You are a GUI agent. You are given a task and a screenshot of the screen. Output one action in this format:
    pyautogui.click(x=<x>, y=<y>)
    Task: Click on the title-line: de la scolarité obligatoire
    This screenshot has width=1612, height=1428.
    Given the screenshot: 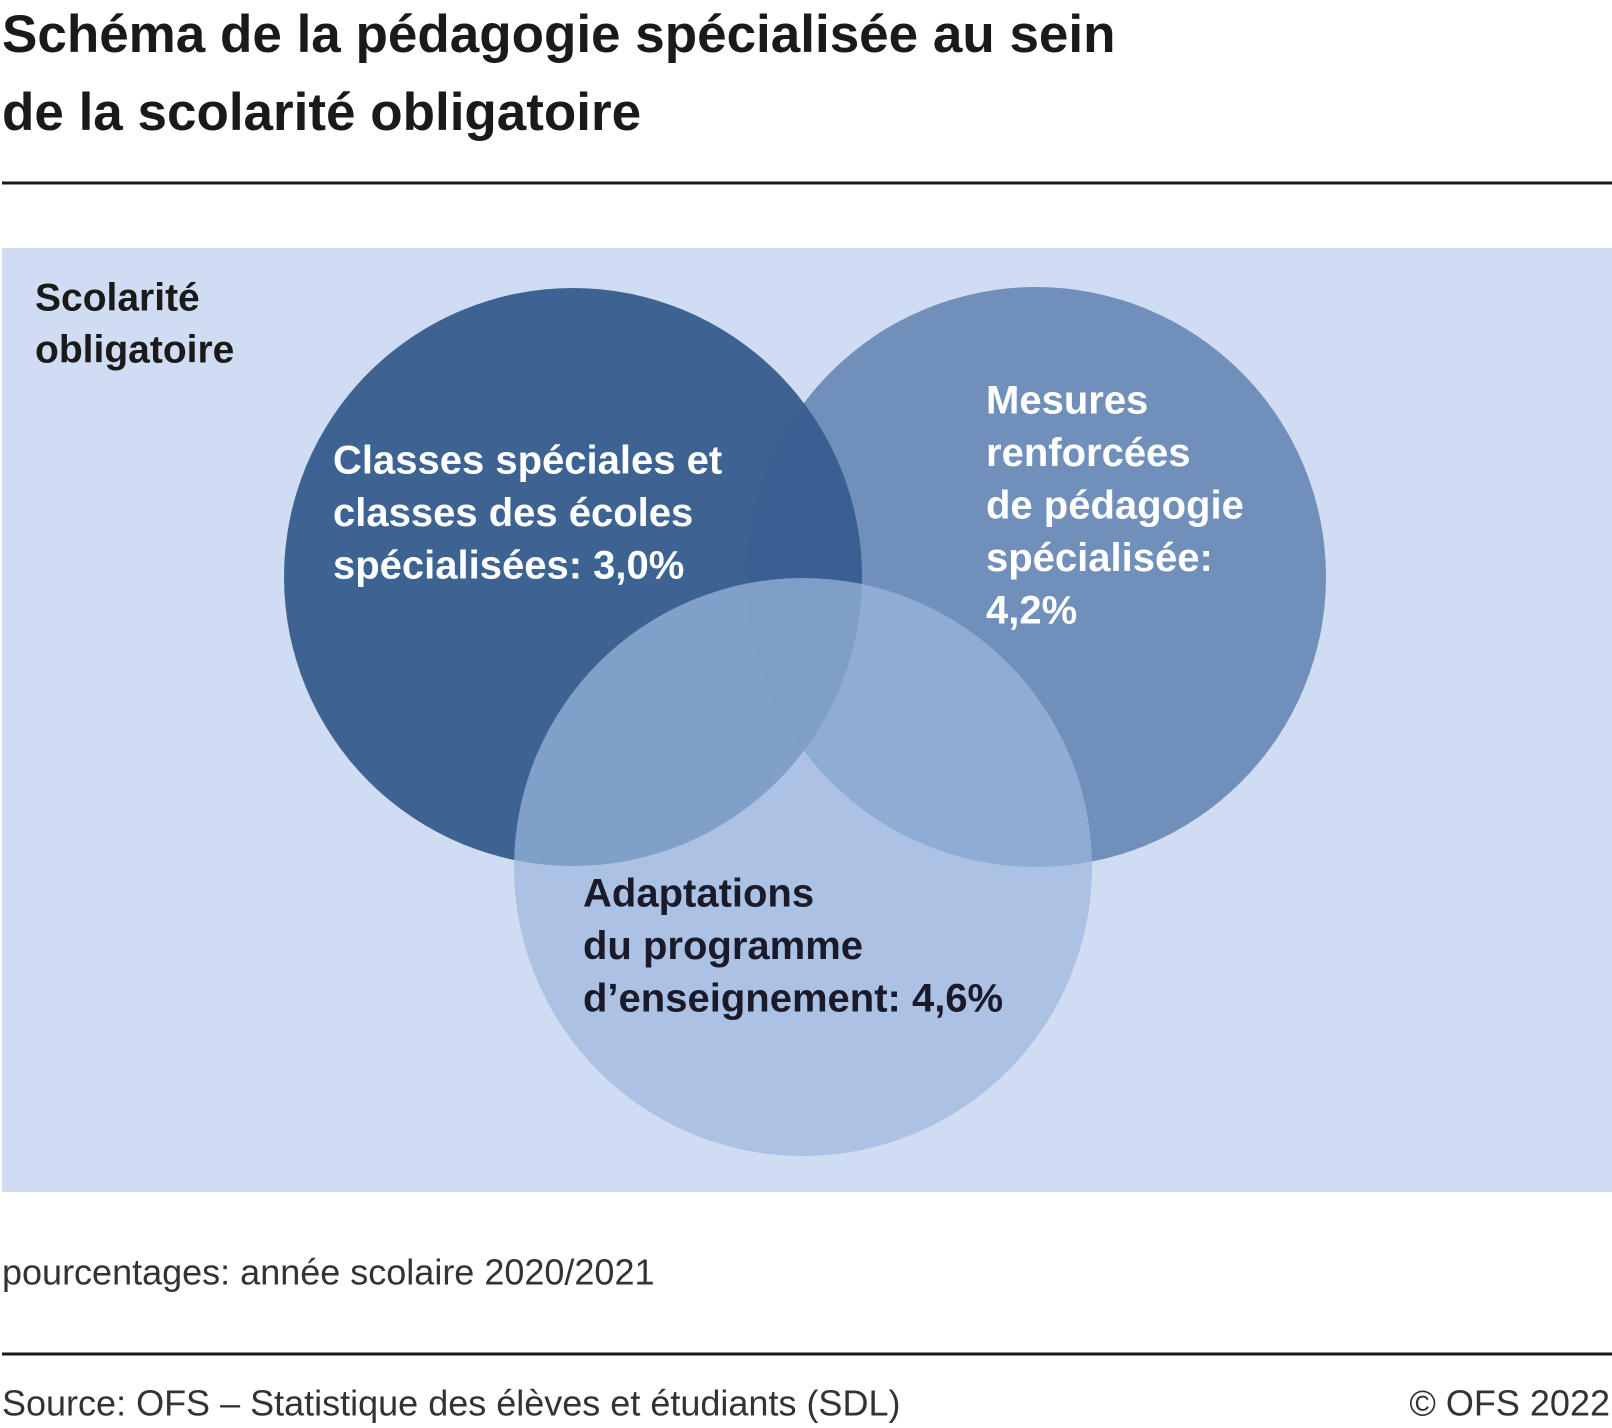 What is the action you would take?
    pyautogui.click(x=321, y=112)
    